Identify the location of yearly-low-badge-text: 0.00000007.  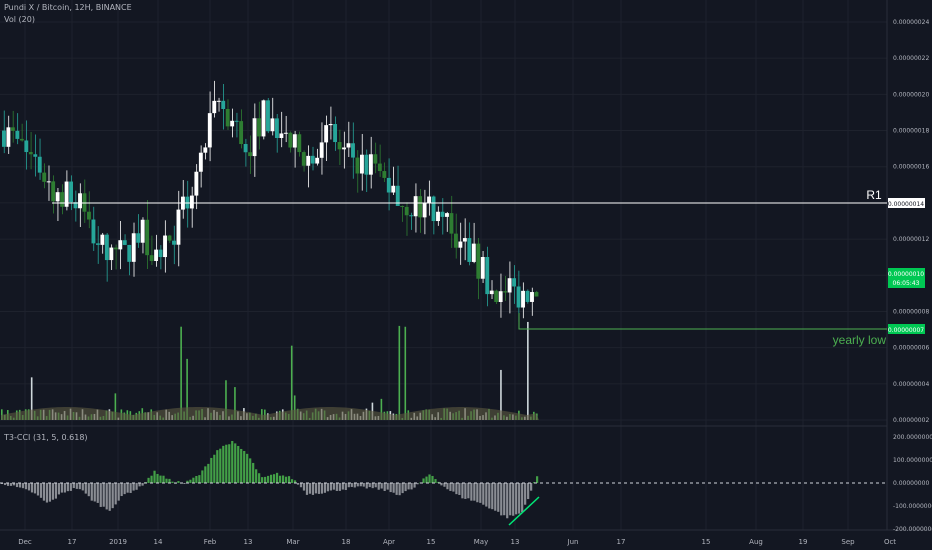
(906, 330).